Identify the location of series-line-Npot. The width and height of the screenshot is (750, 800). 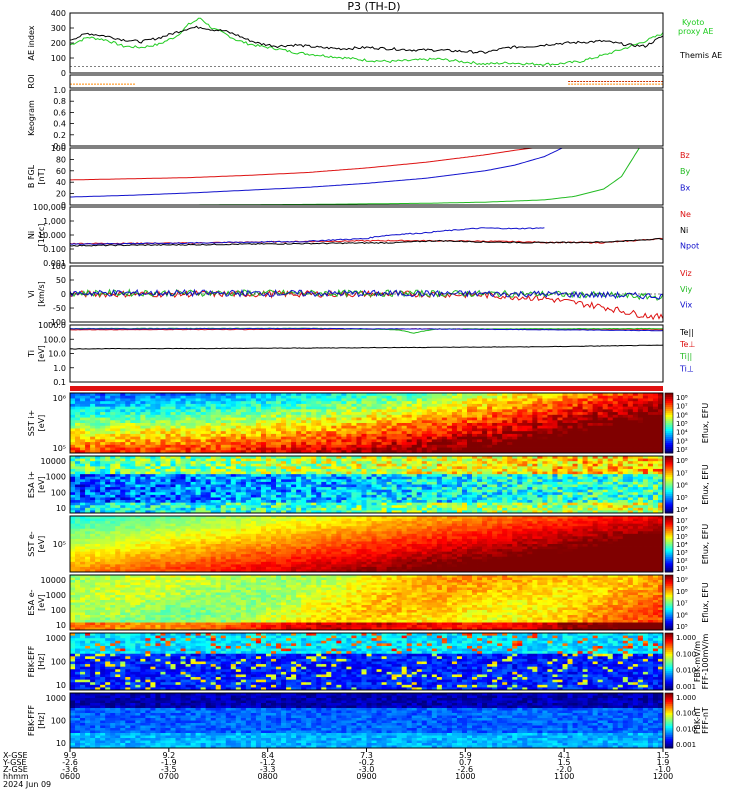
(307, 236).